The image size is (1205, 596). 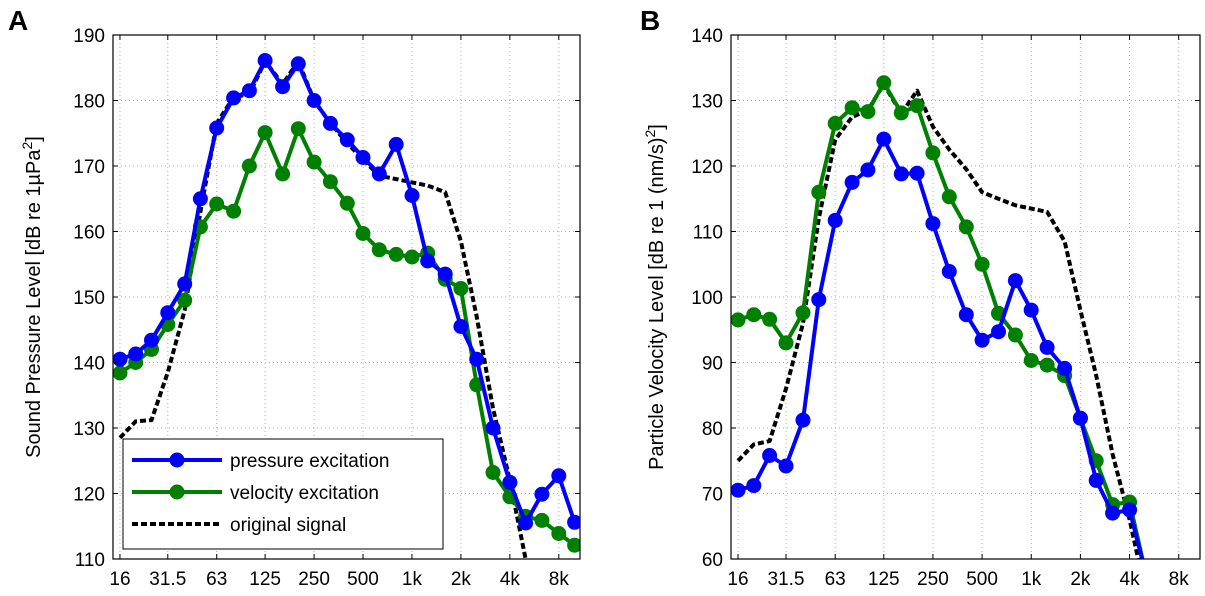 I want to click on legend-entry-pressure: pressure excitation, so click(x=309, y=461).